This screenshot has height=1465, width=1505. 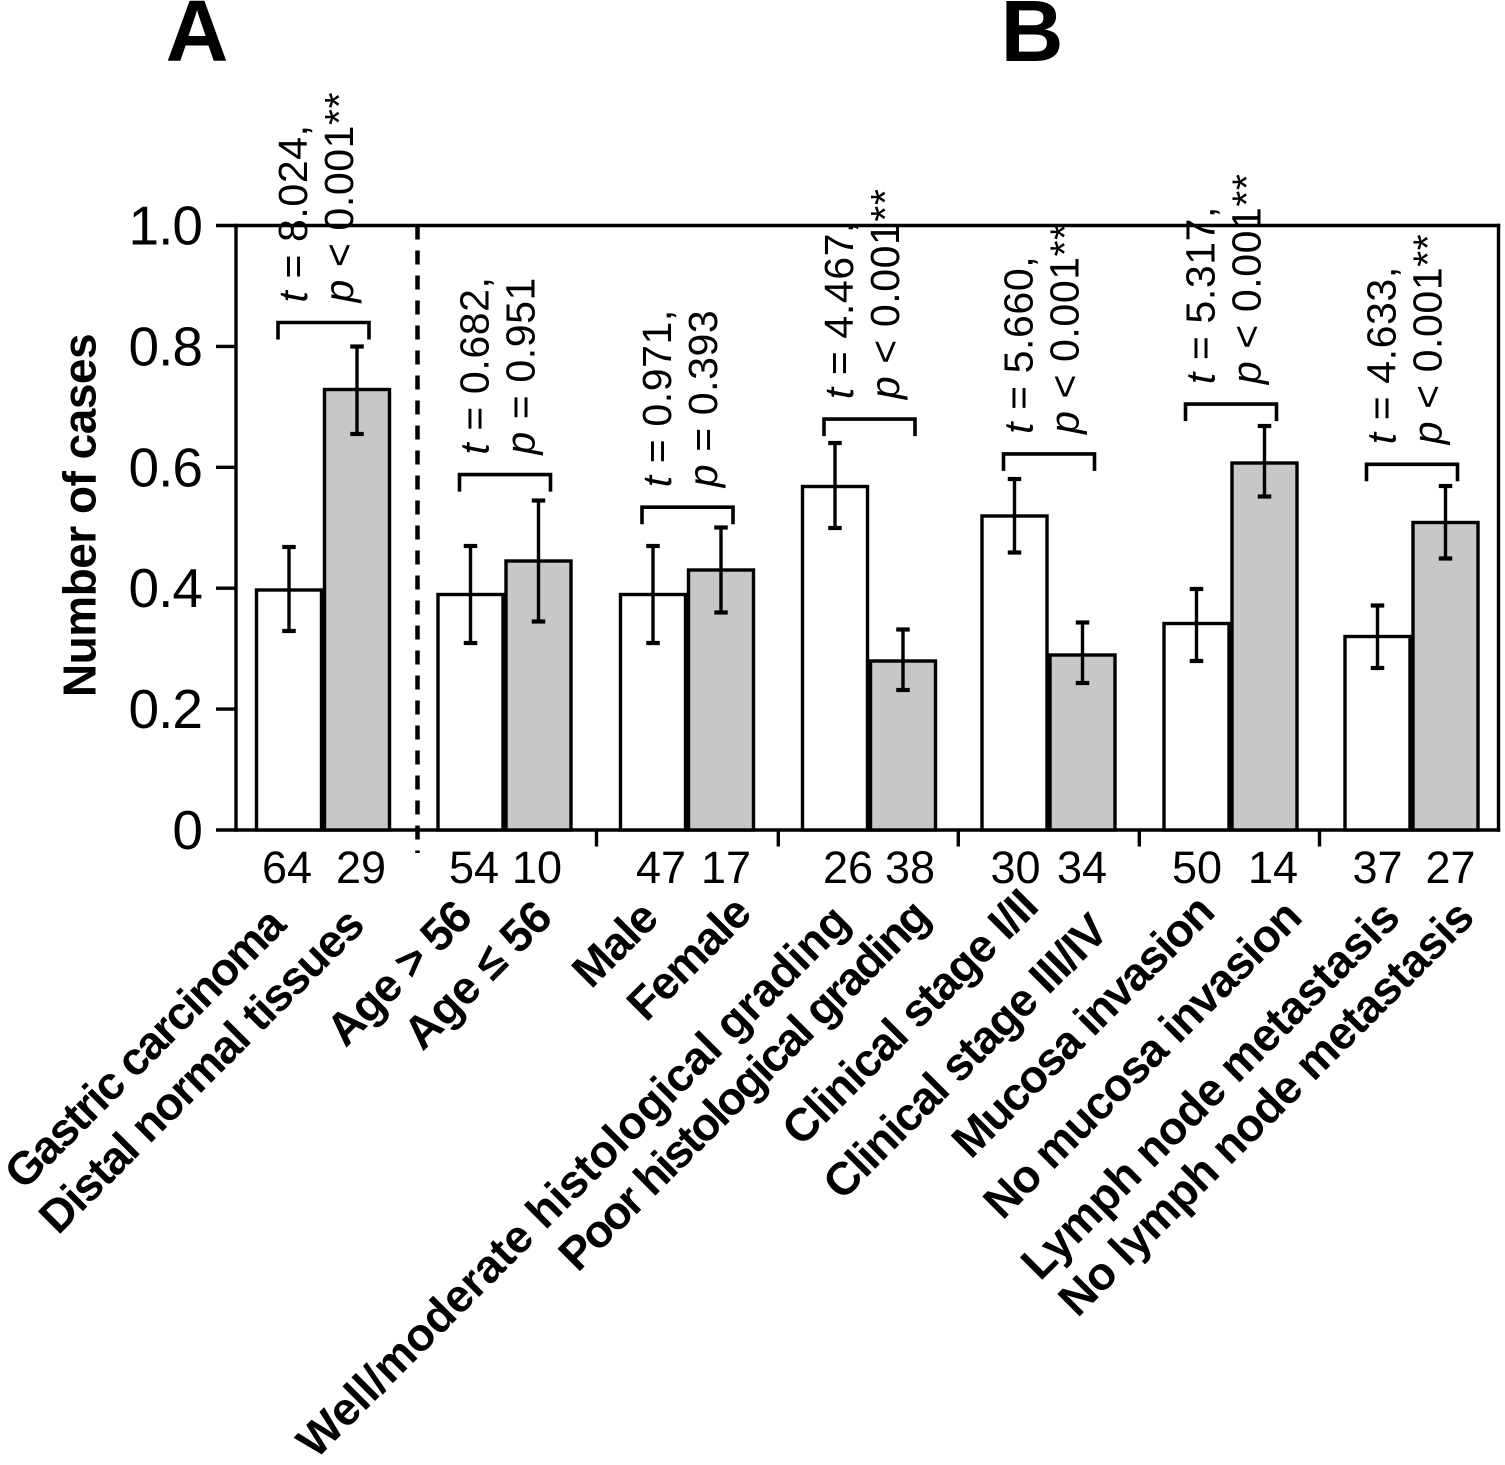 I want to click on svg-text: t = 0.682,, so click(x=475, y=365).